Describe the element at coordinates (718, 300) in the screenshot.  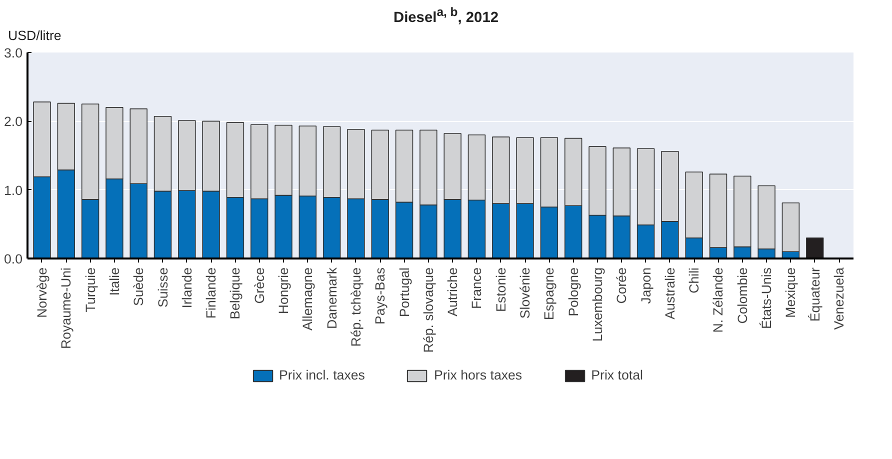
I see `x-tick-label: N. Zélande` at that location.